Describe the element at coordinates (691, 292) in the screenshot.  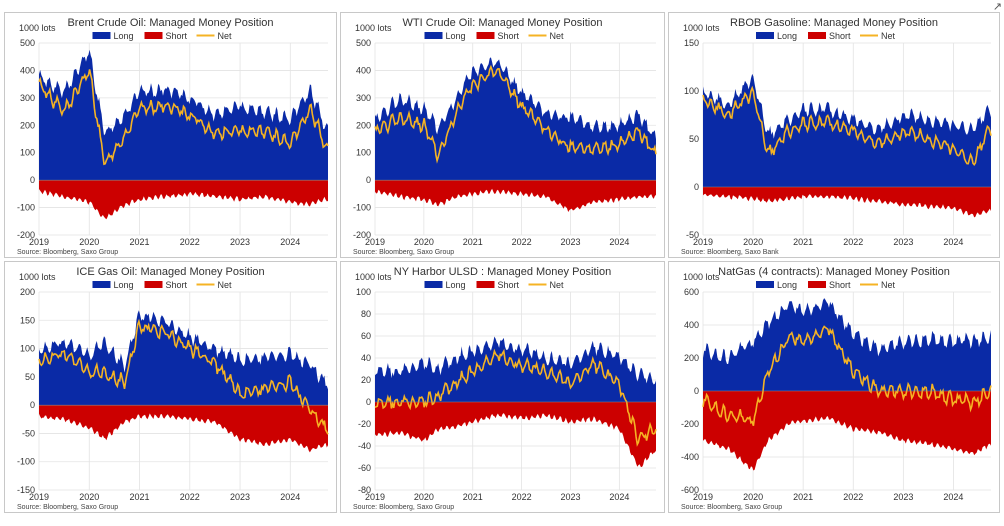
I see `y-tick-label: 600` at that location.